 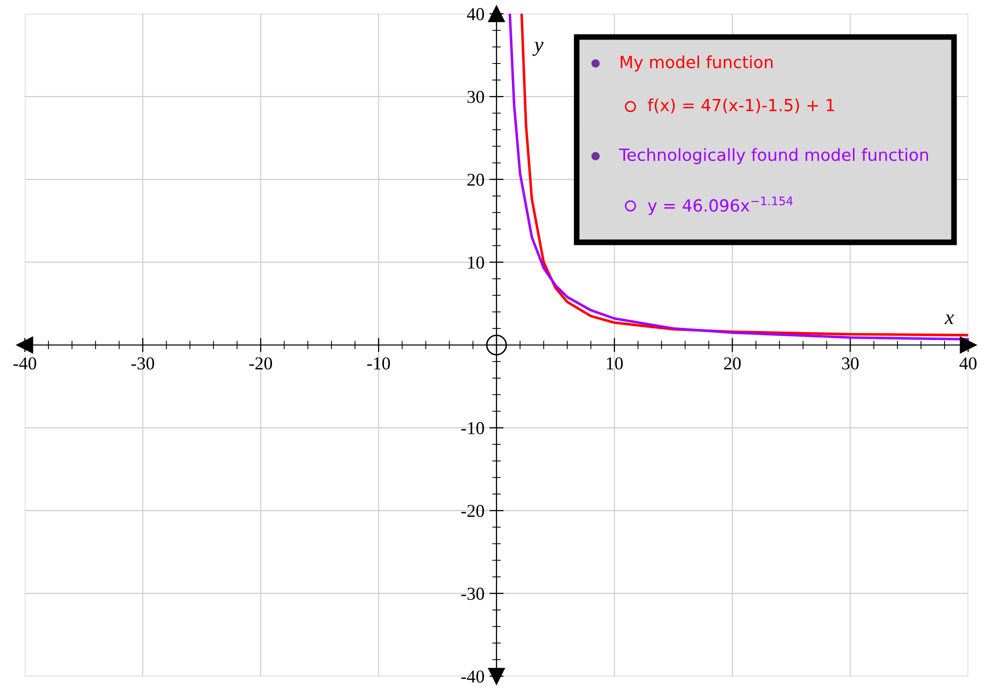 What do you see at coordinates (850, 363) in the screenshot?
I see `x-tick-label: 30` at bounding box center [850, 363].